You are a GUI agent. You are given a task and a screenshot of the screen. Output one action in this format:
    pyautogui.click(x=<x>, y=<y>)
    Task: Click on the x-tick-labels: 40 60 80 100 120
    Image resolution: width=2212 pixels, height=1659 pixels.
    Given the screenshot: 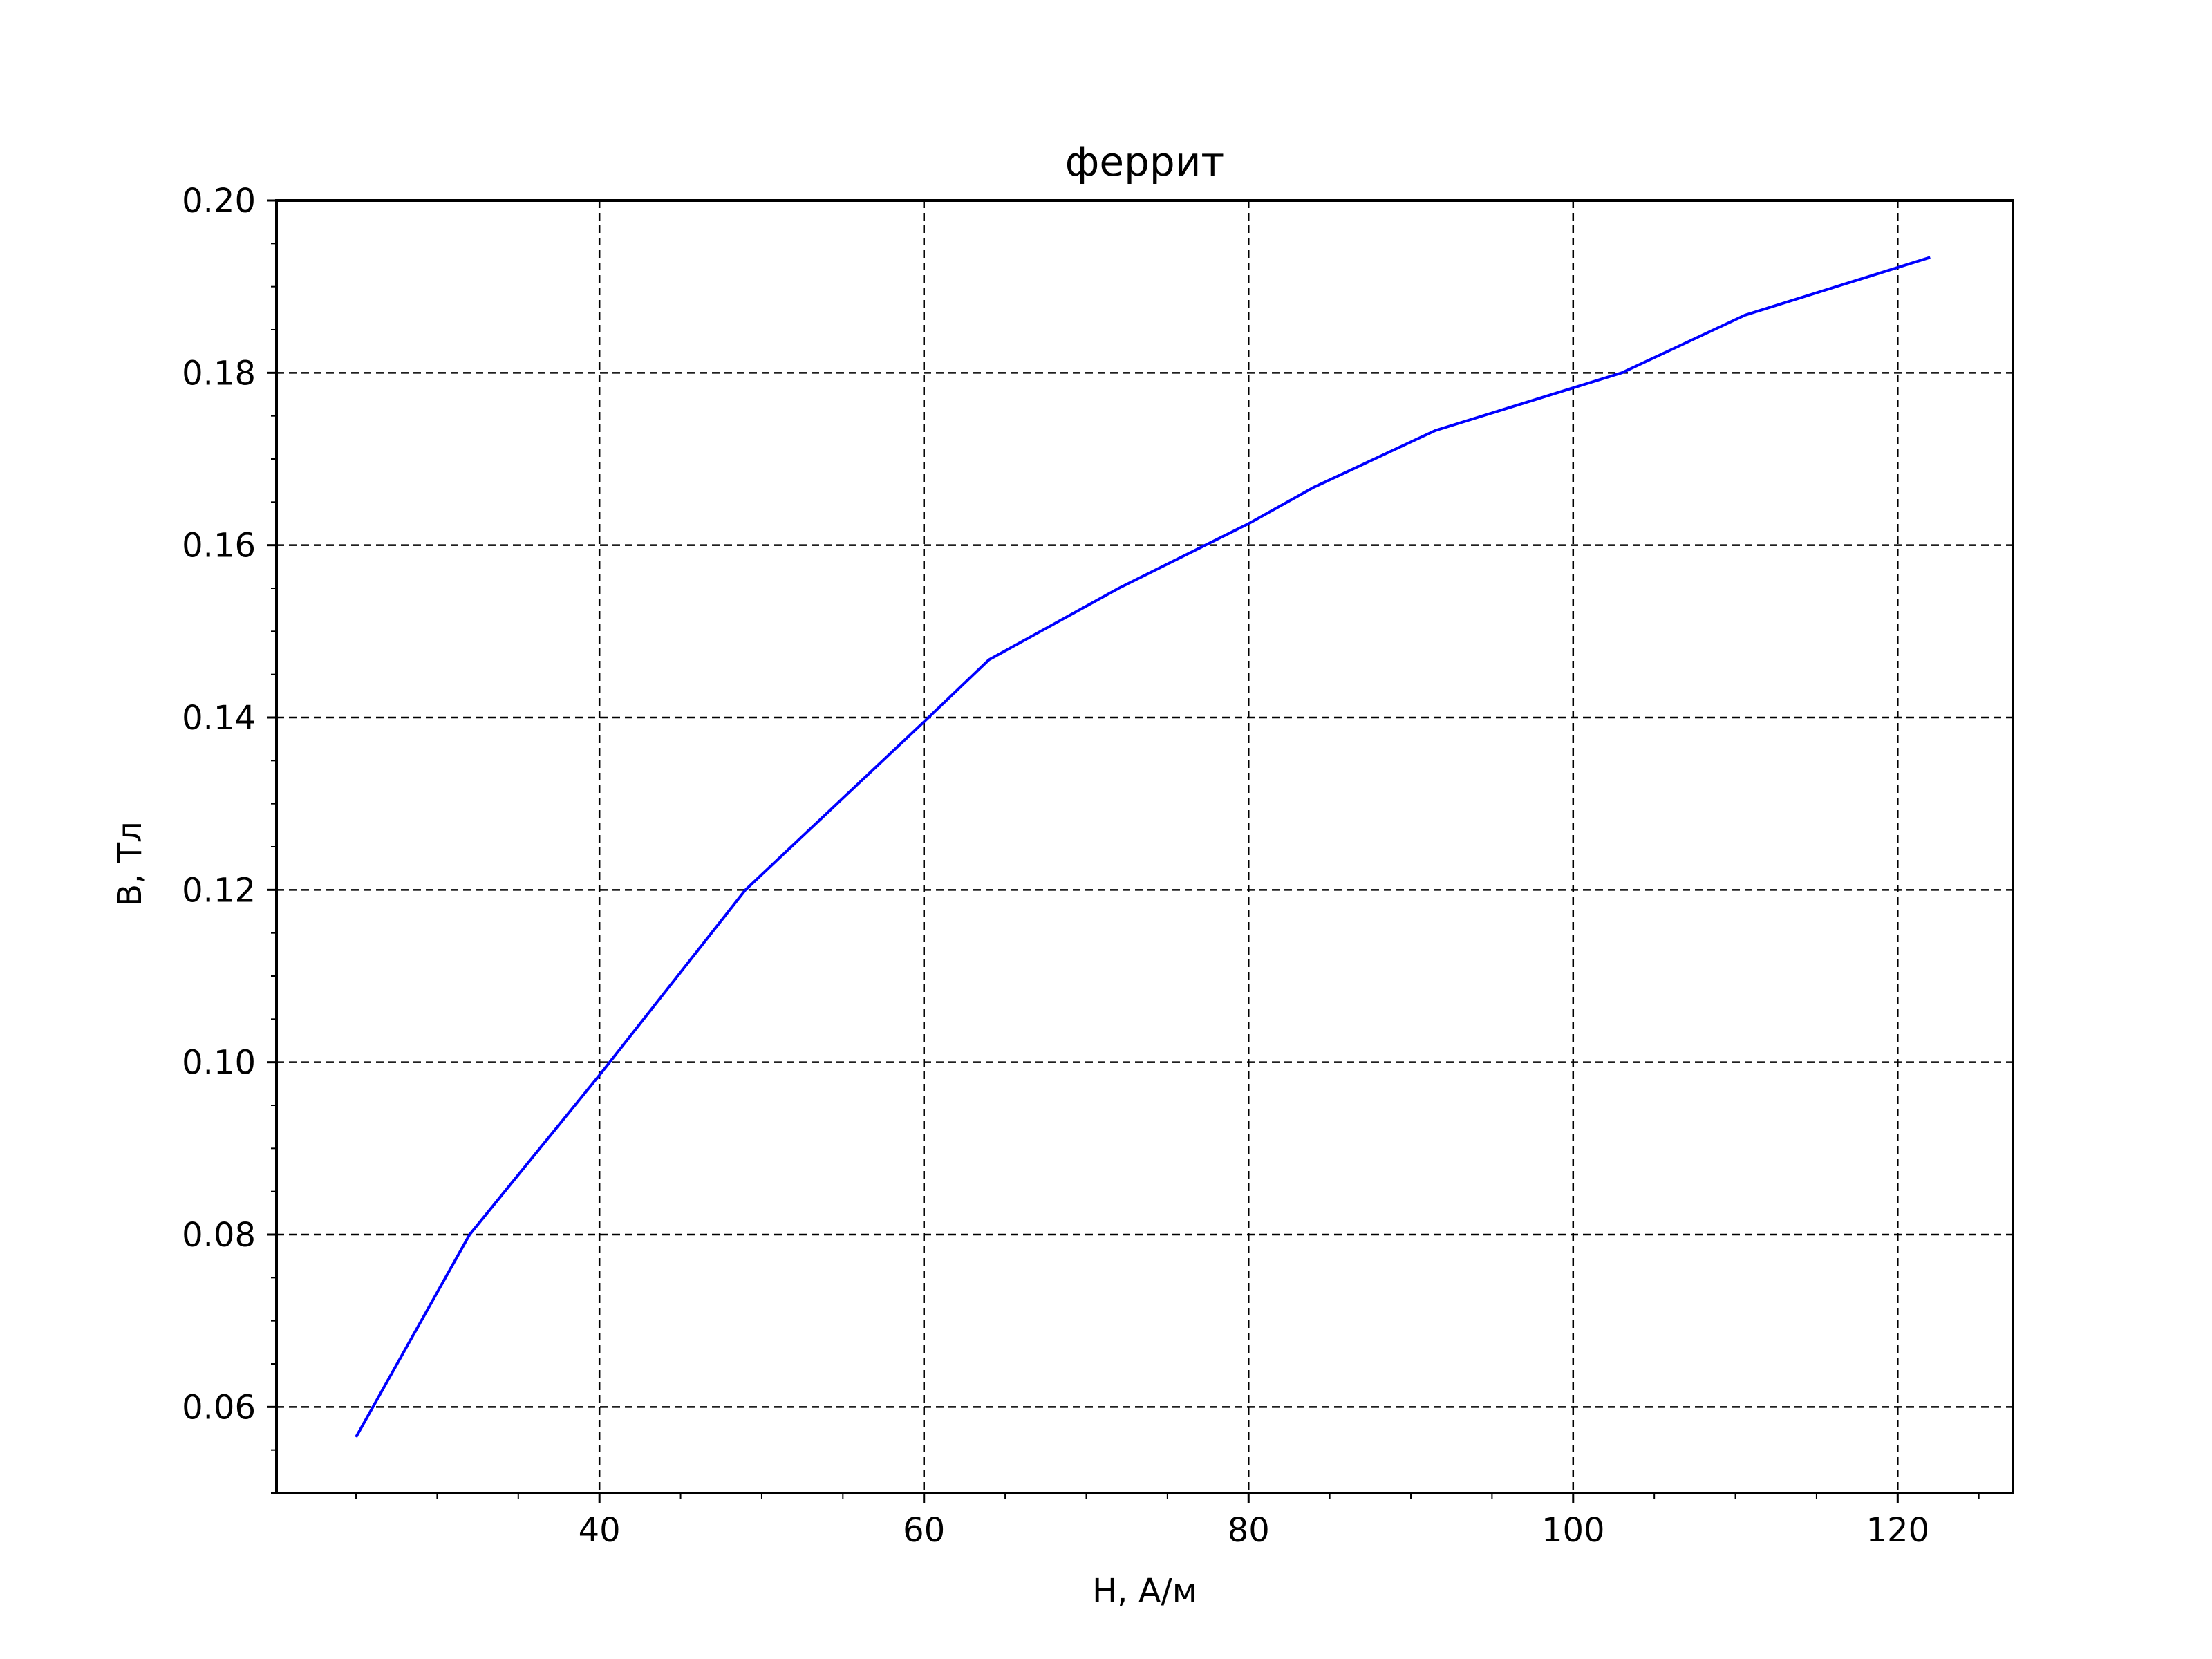 What is the action you would take?
    pyautogui.click(x=1254, y=1530)
    